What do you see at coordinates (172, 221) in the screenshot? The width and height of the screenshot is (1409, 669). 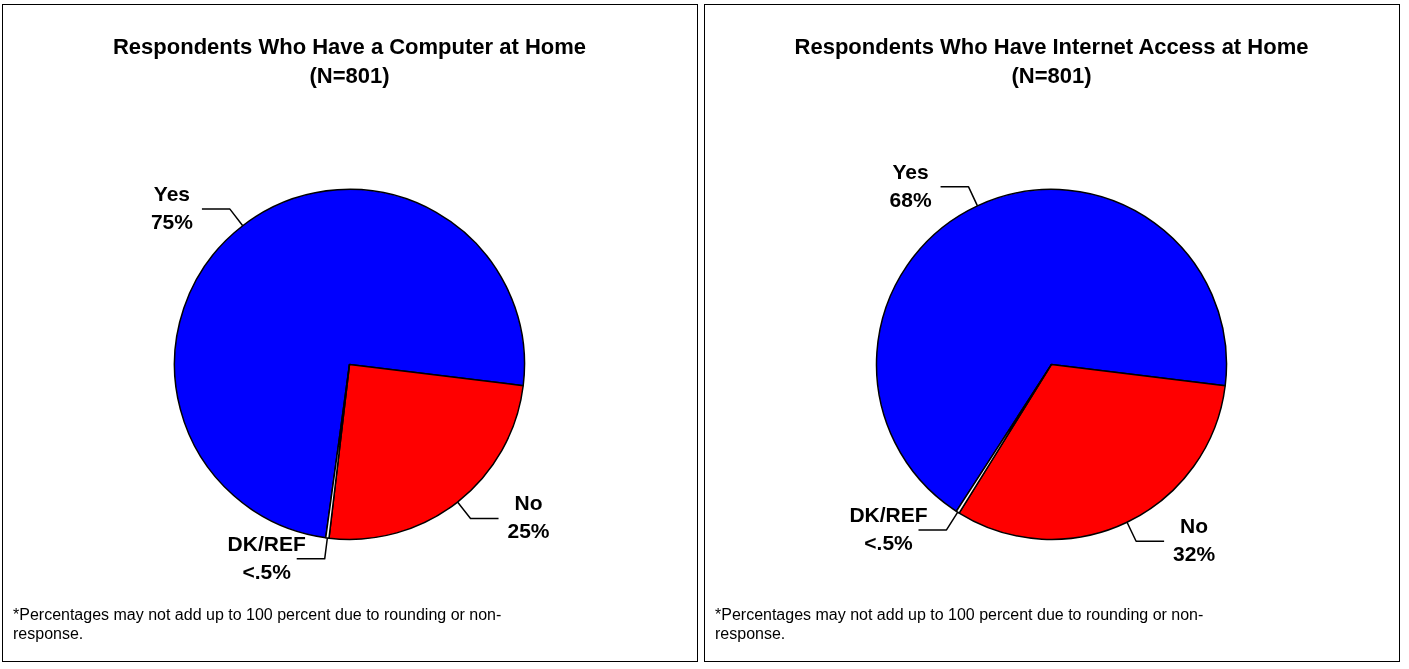 I see `data-label: 75%` at bounding box center [172, 221].